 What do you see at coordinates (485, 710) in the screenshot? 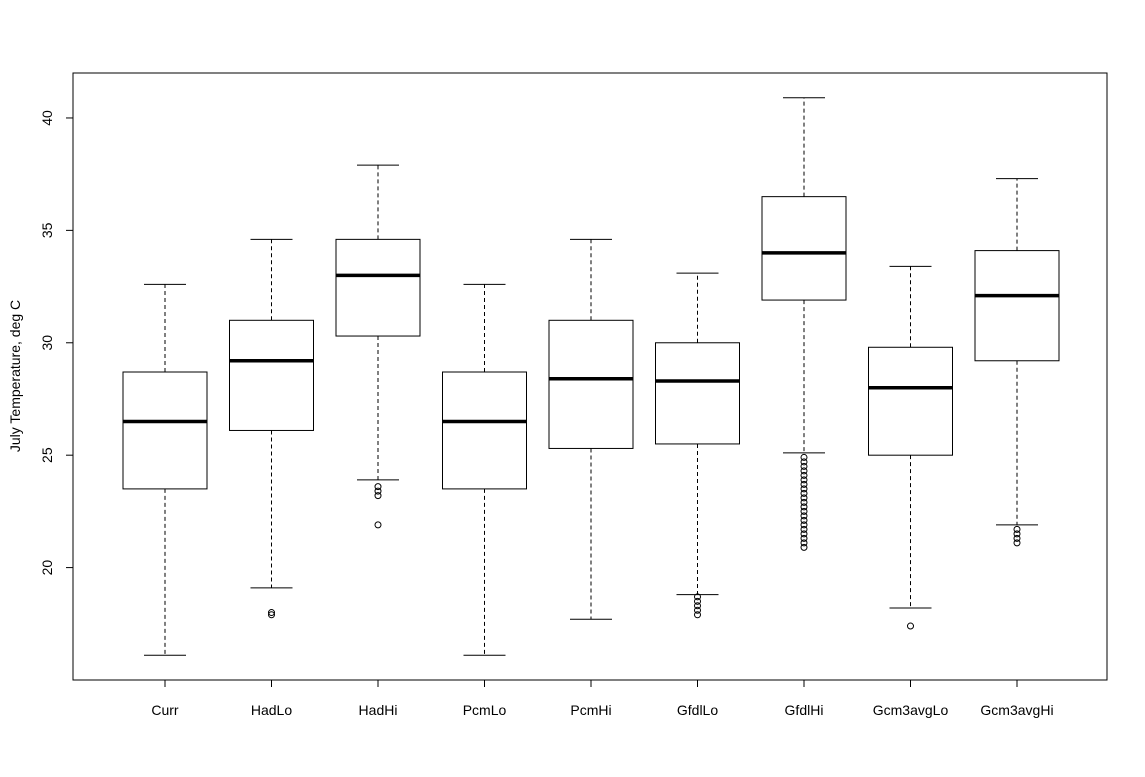
I see `x-tick-label: PcmLo` at bounding box center [485, 710].